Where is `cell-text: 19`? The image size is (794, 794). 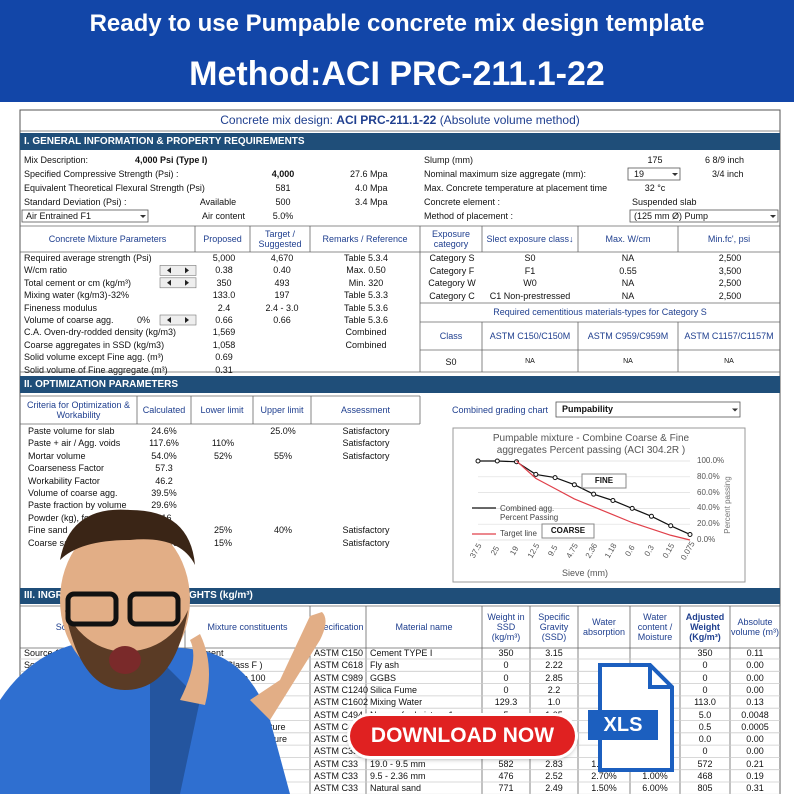 cell-text: 19 is located at coordinates (639, 174).